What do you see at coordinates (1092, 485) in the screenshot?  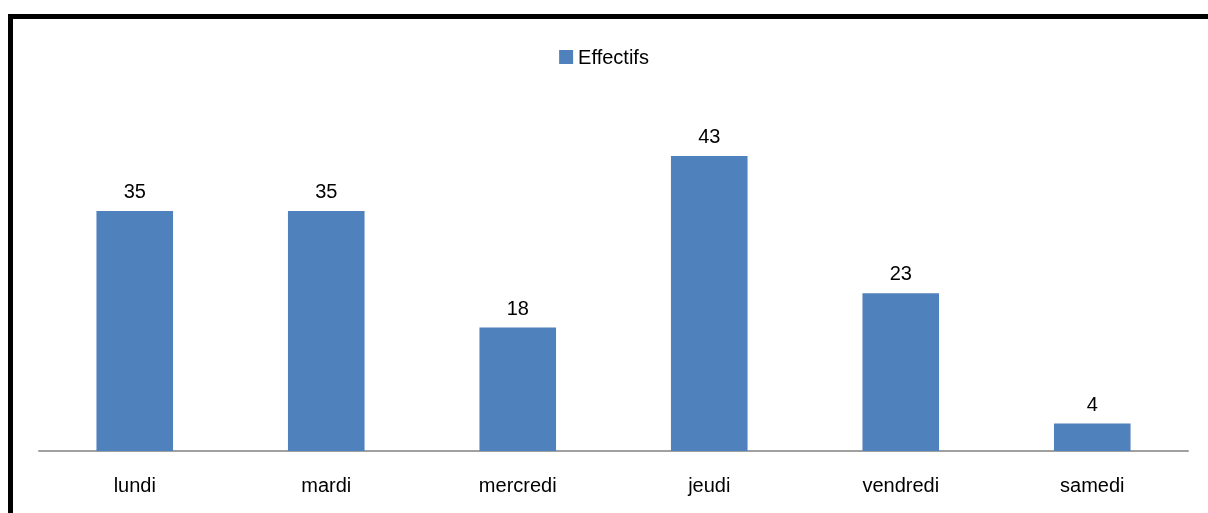 I see `x-tick-label: samedi` at bounding box center [1092, 485].